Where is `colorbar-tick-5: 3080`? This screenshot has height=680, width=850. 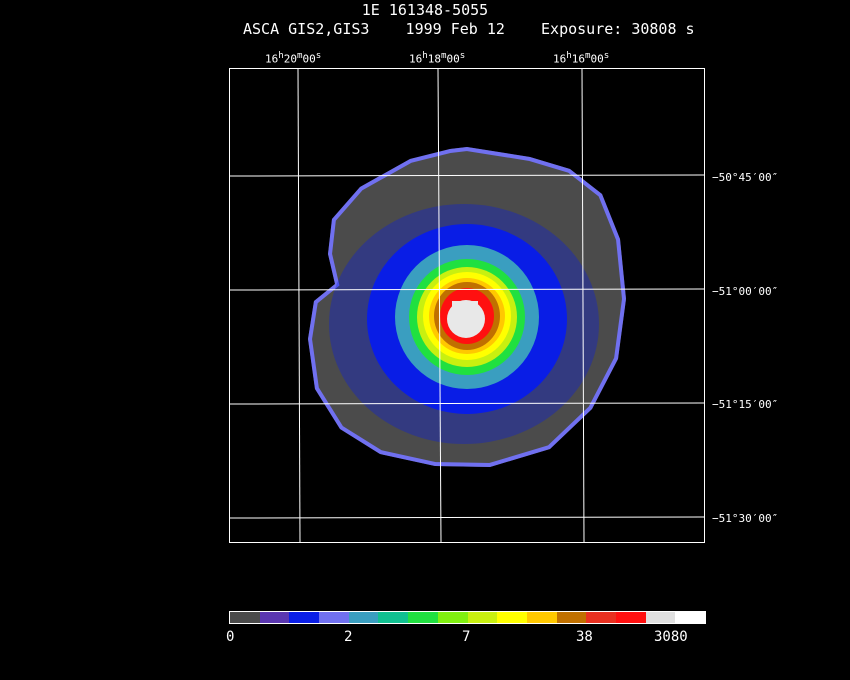
colorbar-tick-5: 3080 is located at coordinates (671, 637).